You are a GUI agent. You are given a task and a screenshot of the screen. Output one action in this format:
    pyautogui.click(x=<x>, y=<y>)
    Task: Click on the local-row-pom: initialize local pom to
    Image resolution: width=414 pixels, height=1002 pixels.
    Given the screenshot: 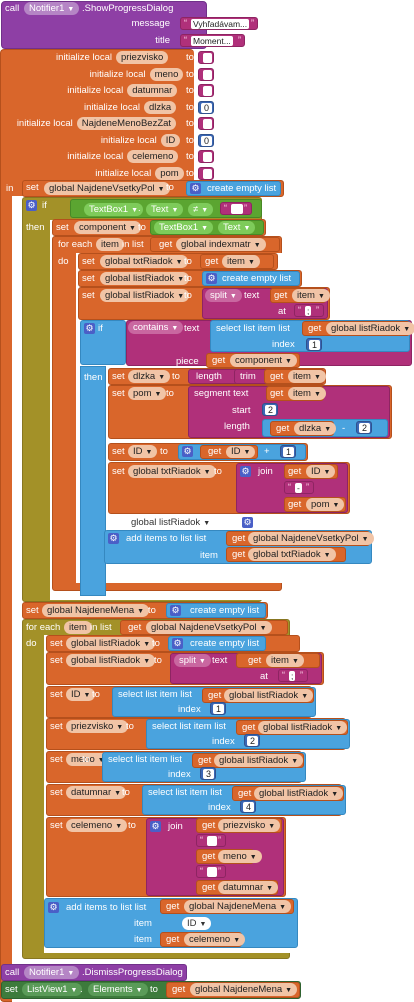 What is the action you would take?
    pyautogui.click(x=107, y=174)
    